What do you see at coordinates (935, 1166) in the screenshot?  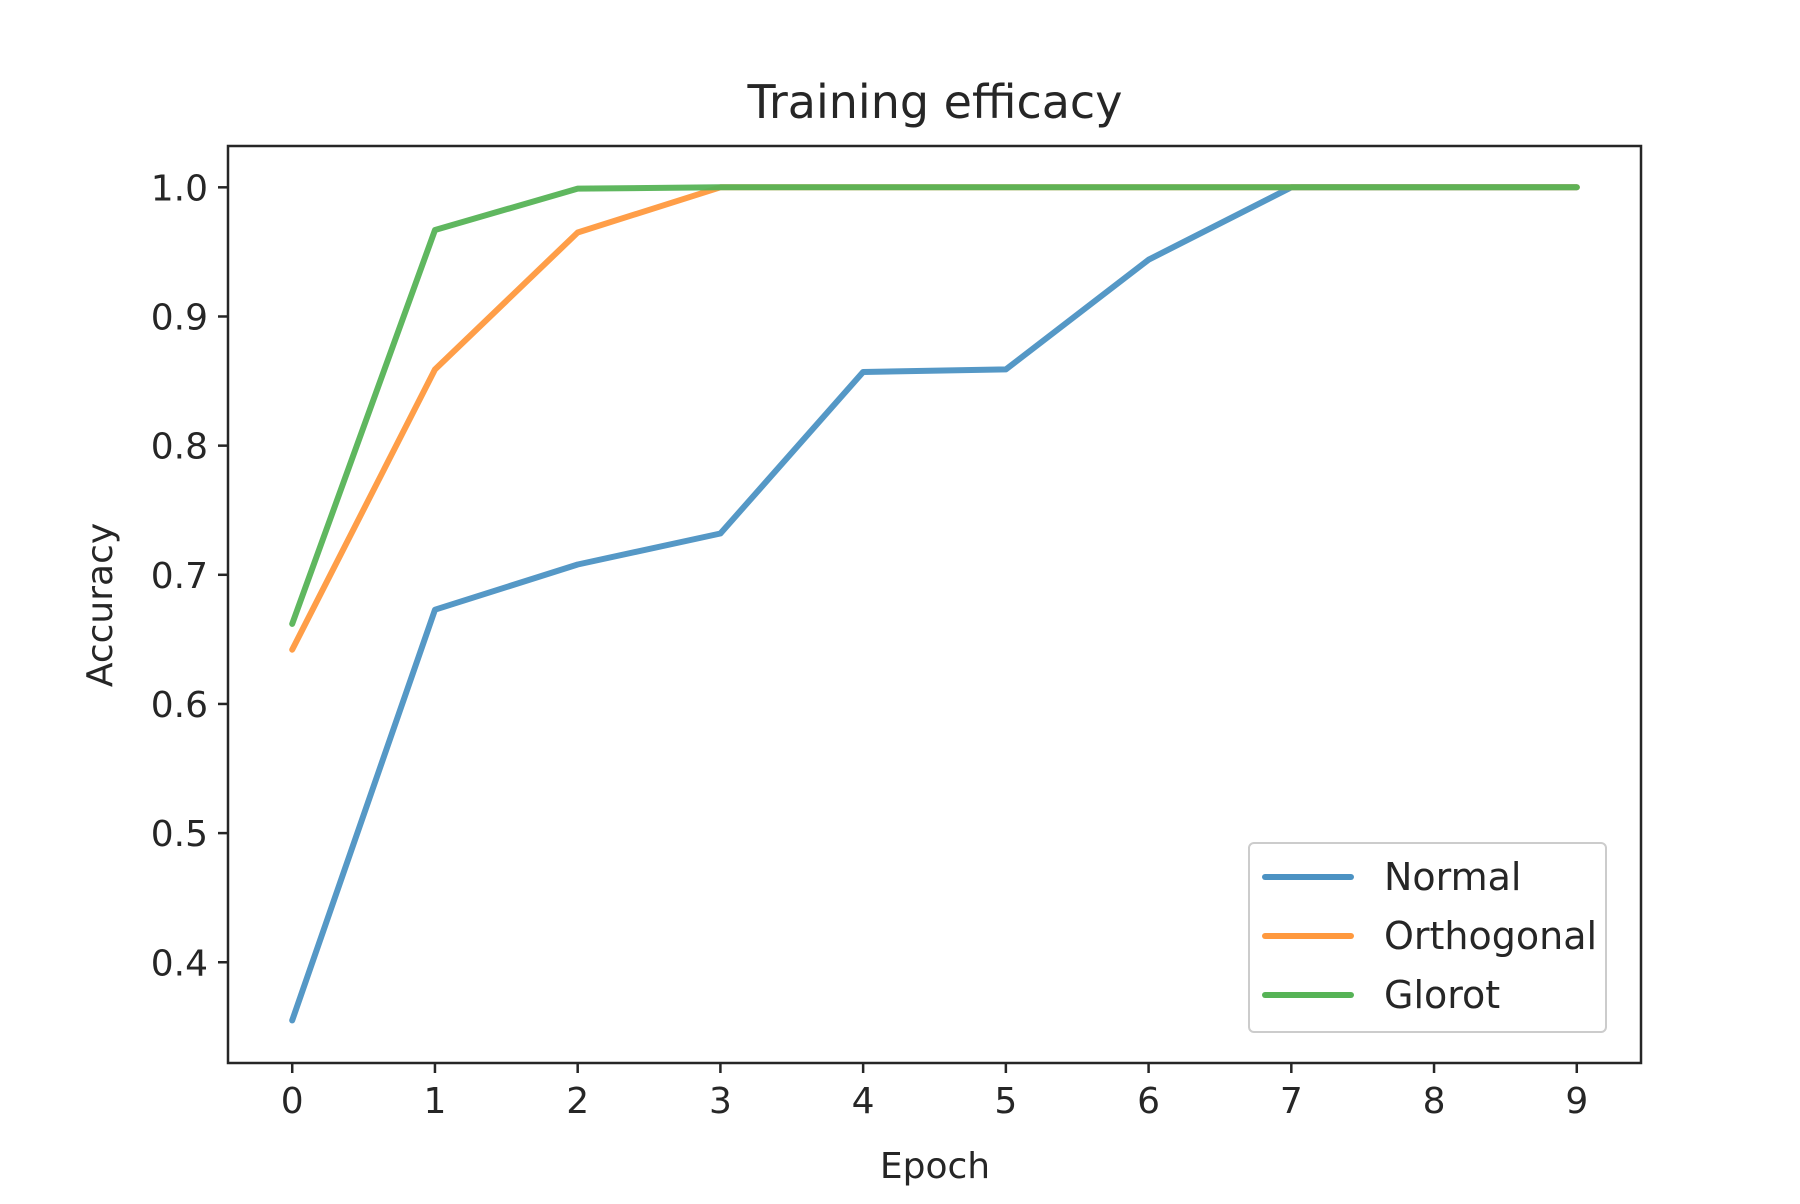 I see `x-axis-label: Epoch` at bounding box center [935, 1166].